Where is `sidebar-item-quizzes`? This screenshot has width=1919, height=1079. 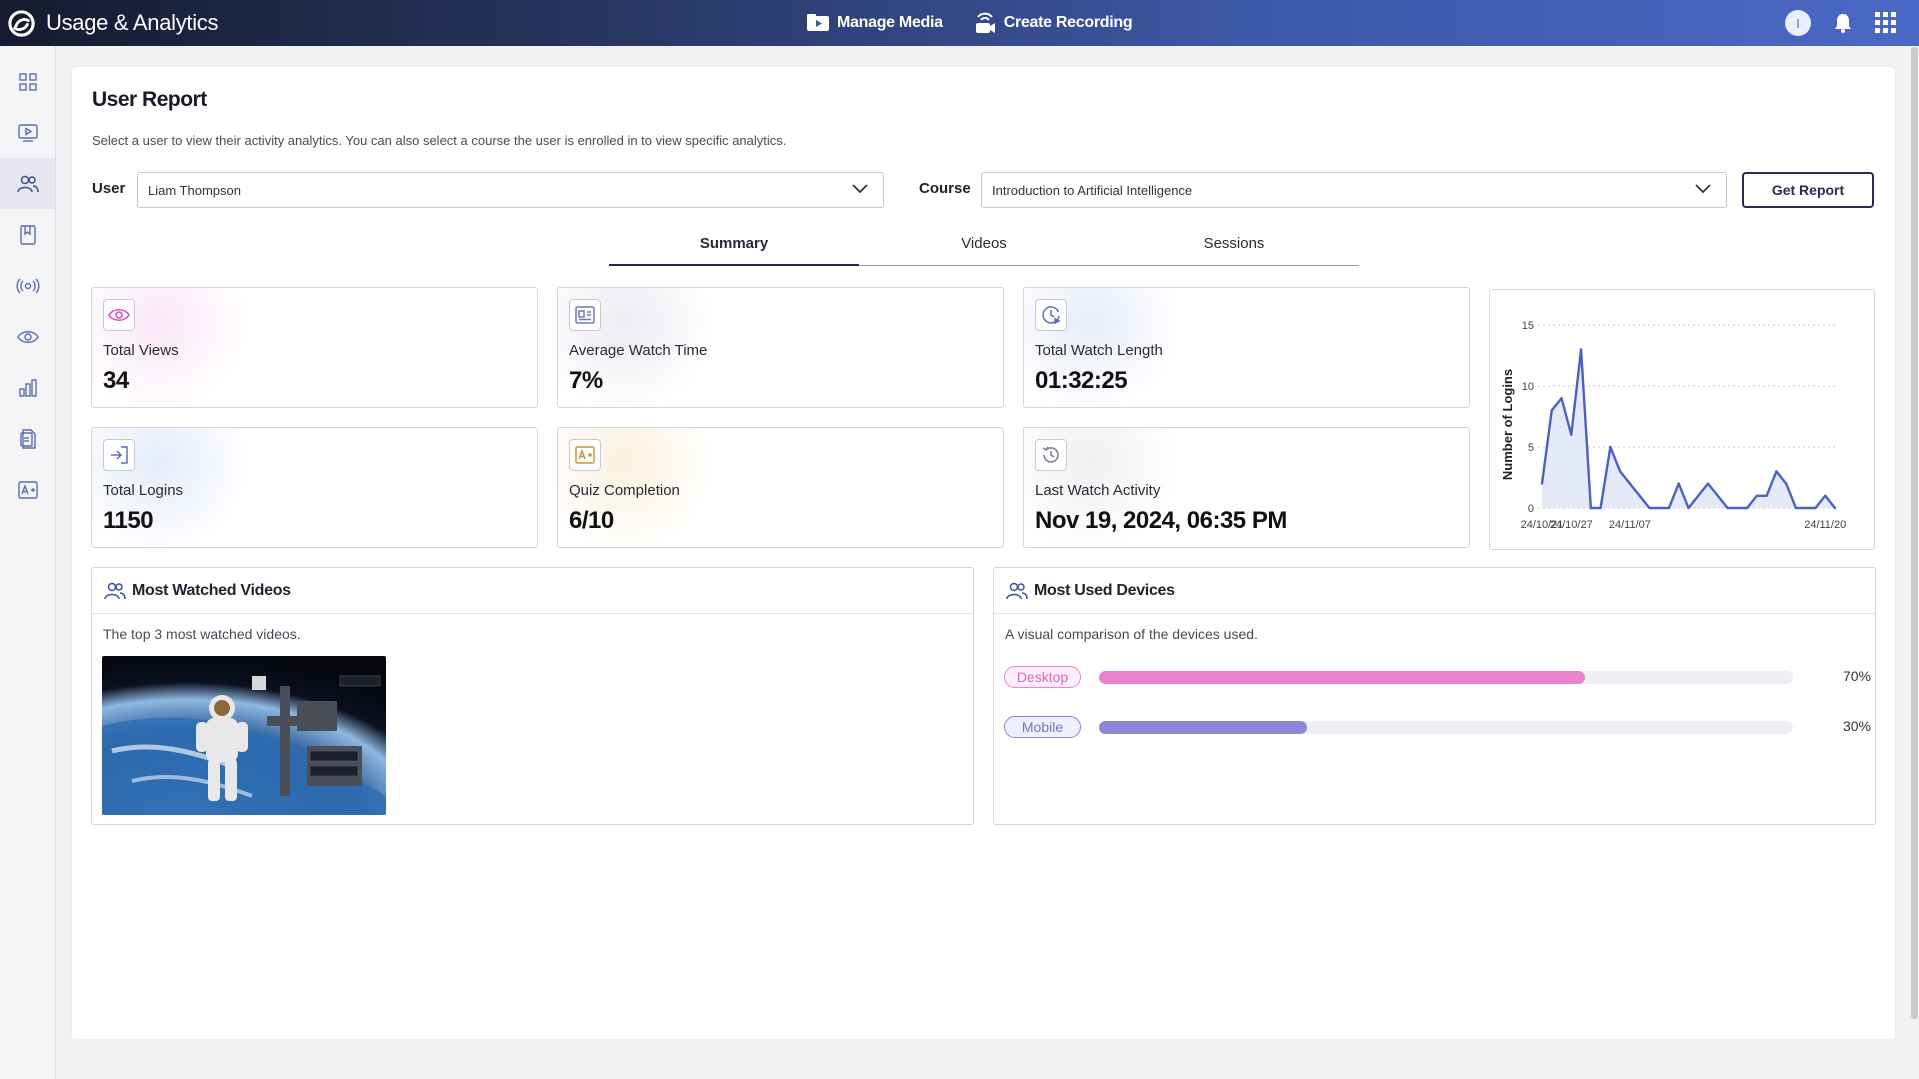
sidebar-item-quizzes is located at coordinates (27, 489).